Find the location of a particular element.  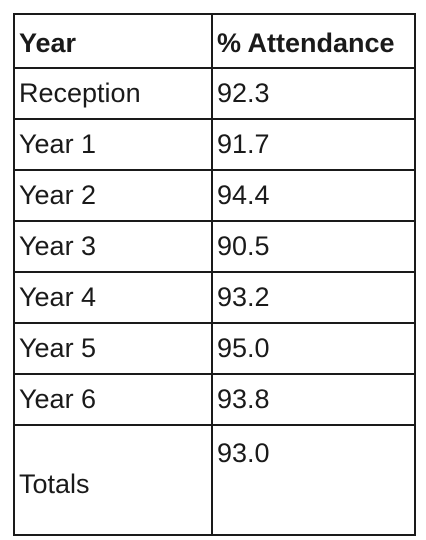

year-cell: Year 2 is located at coordinates (113, 195).